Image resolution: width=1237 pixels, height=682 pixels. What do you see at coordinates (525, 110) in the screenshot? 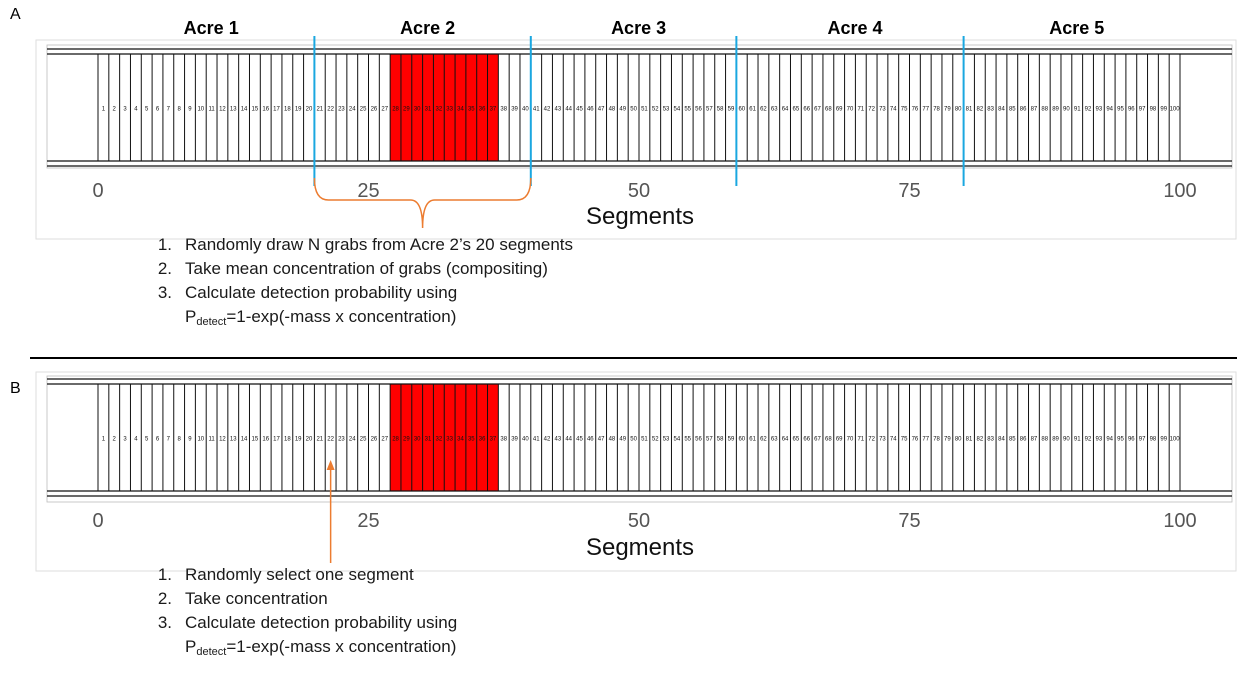
I see `segment-label-40: 40` at bounding box center [525, 110].